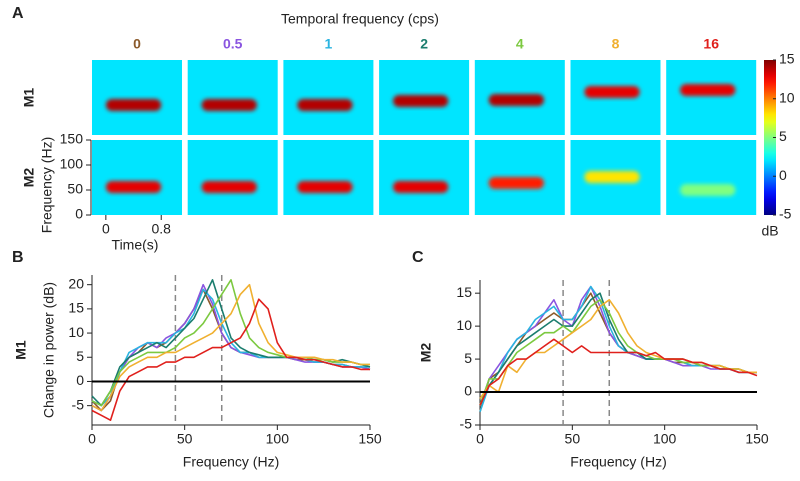  What do you see at coordinates (329, 44) in the screenshot?
I see `column-label: 1` at bounding box center [329, 44].